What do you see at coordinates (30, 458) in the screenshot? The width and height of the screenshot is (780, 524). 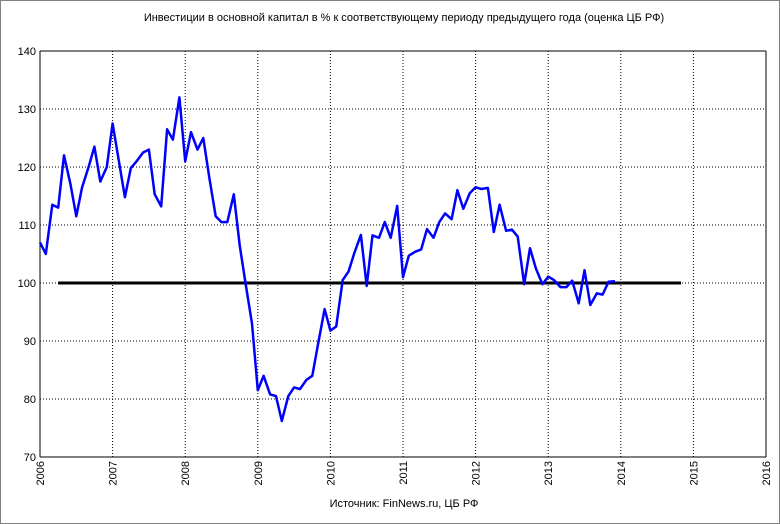 I see `y-tick-label: 70` at bounding box center [30, 458].